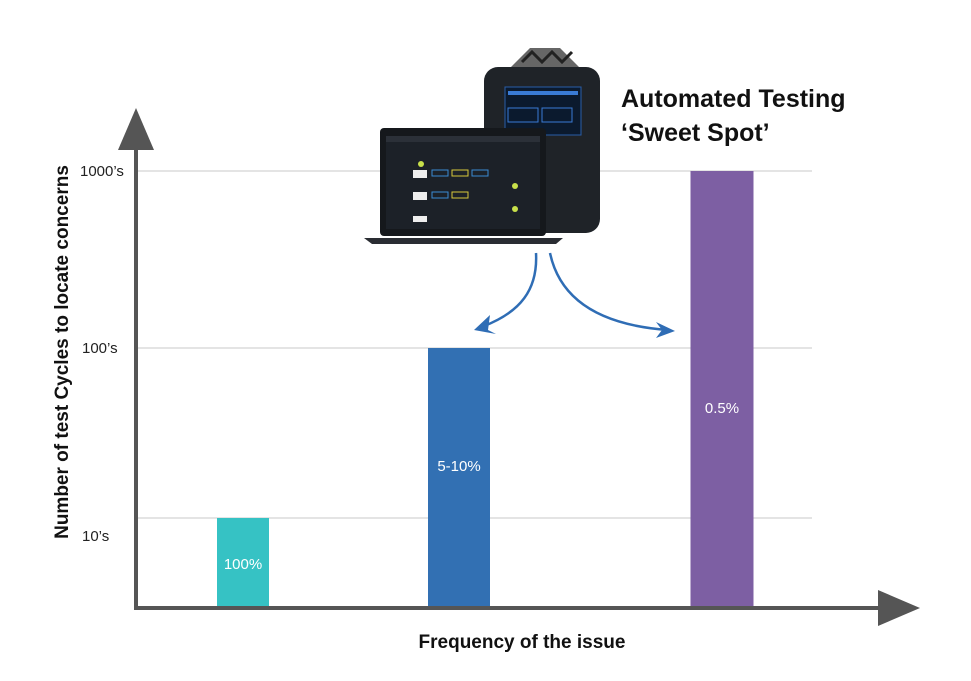 The height and width of the screenshot is (681, 971). I want to click on y-axis-label: Number of test Cycles to locate concerns, so click(62, 352).